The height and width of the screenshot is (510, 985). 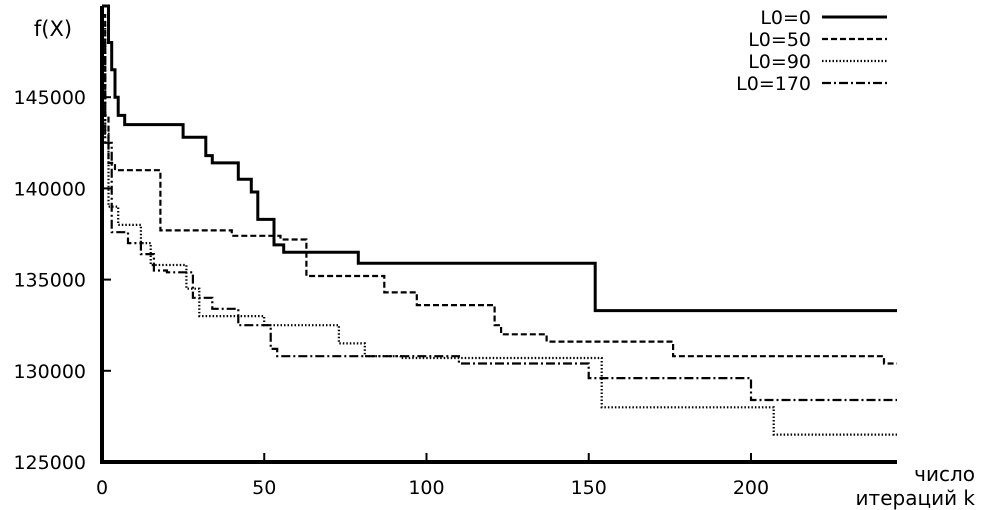 I want to click on y-tick-label: 135000, so click(x=49, y=281).